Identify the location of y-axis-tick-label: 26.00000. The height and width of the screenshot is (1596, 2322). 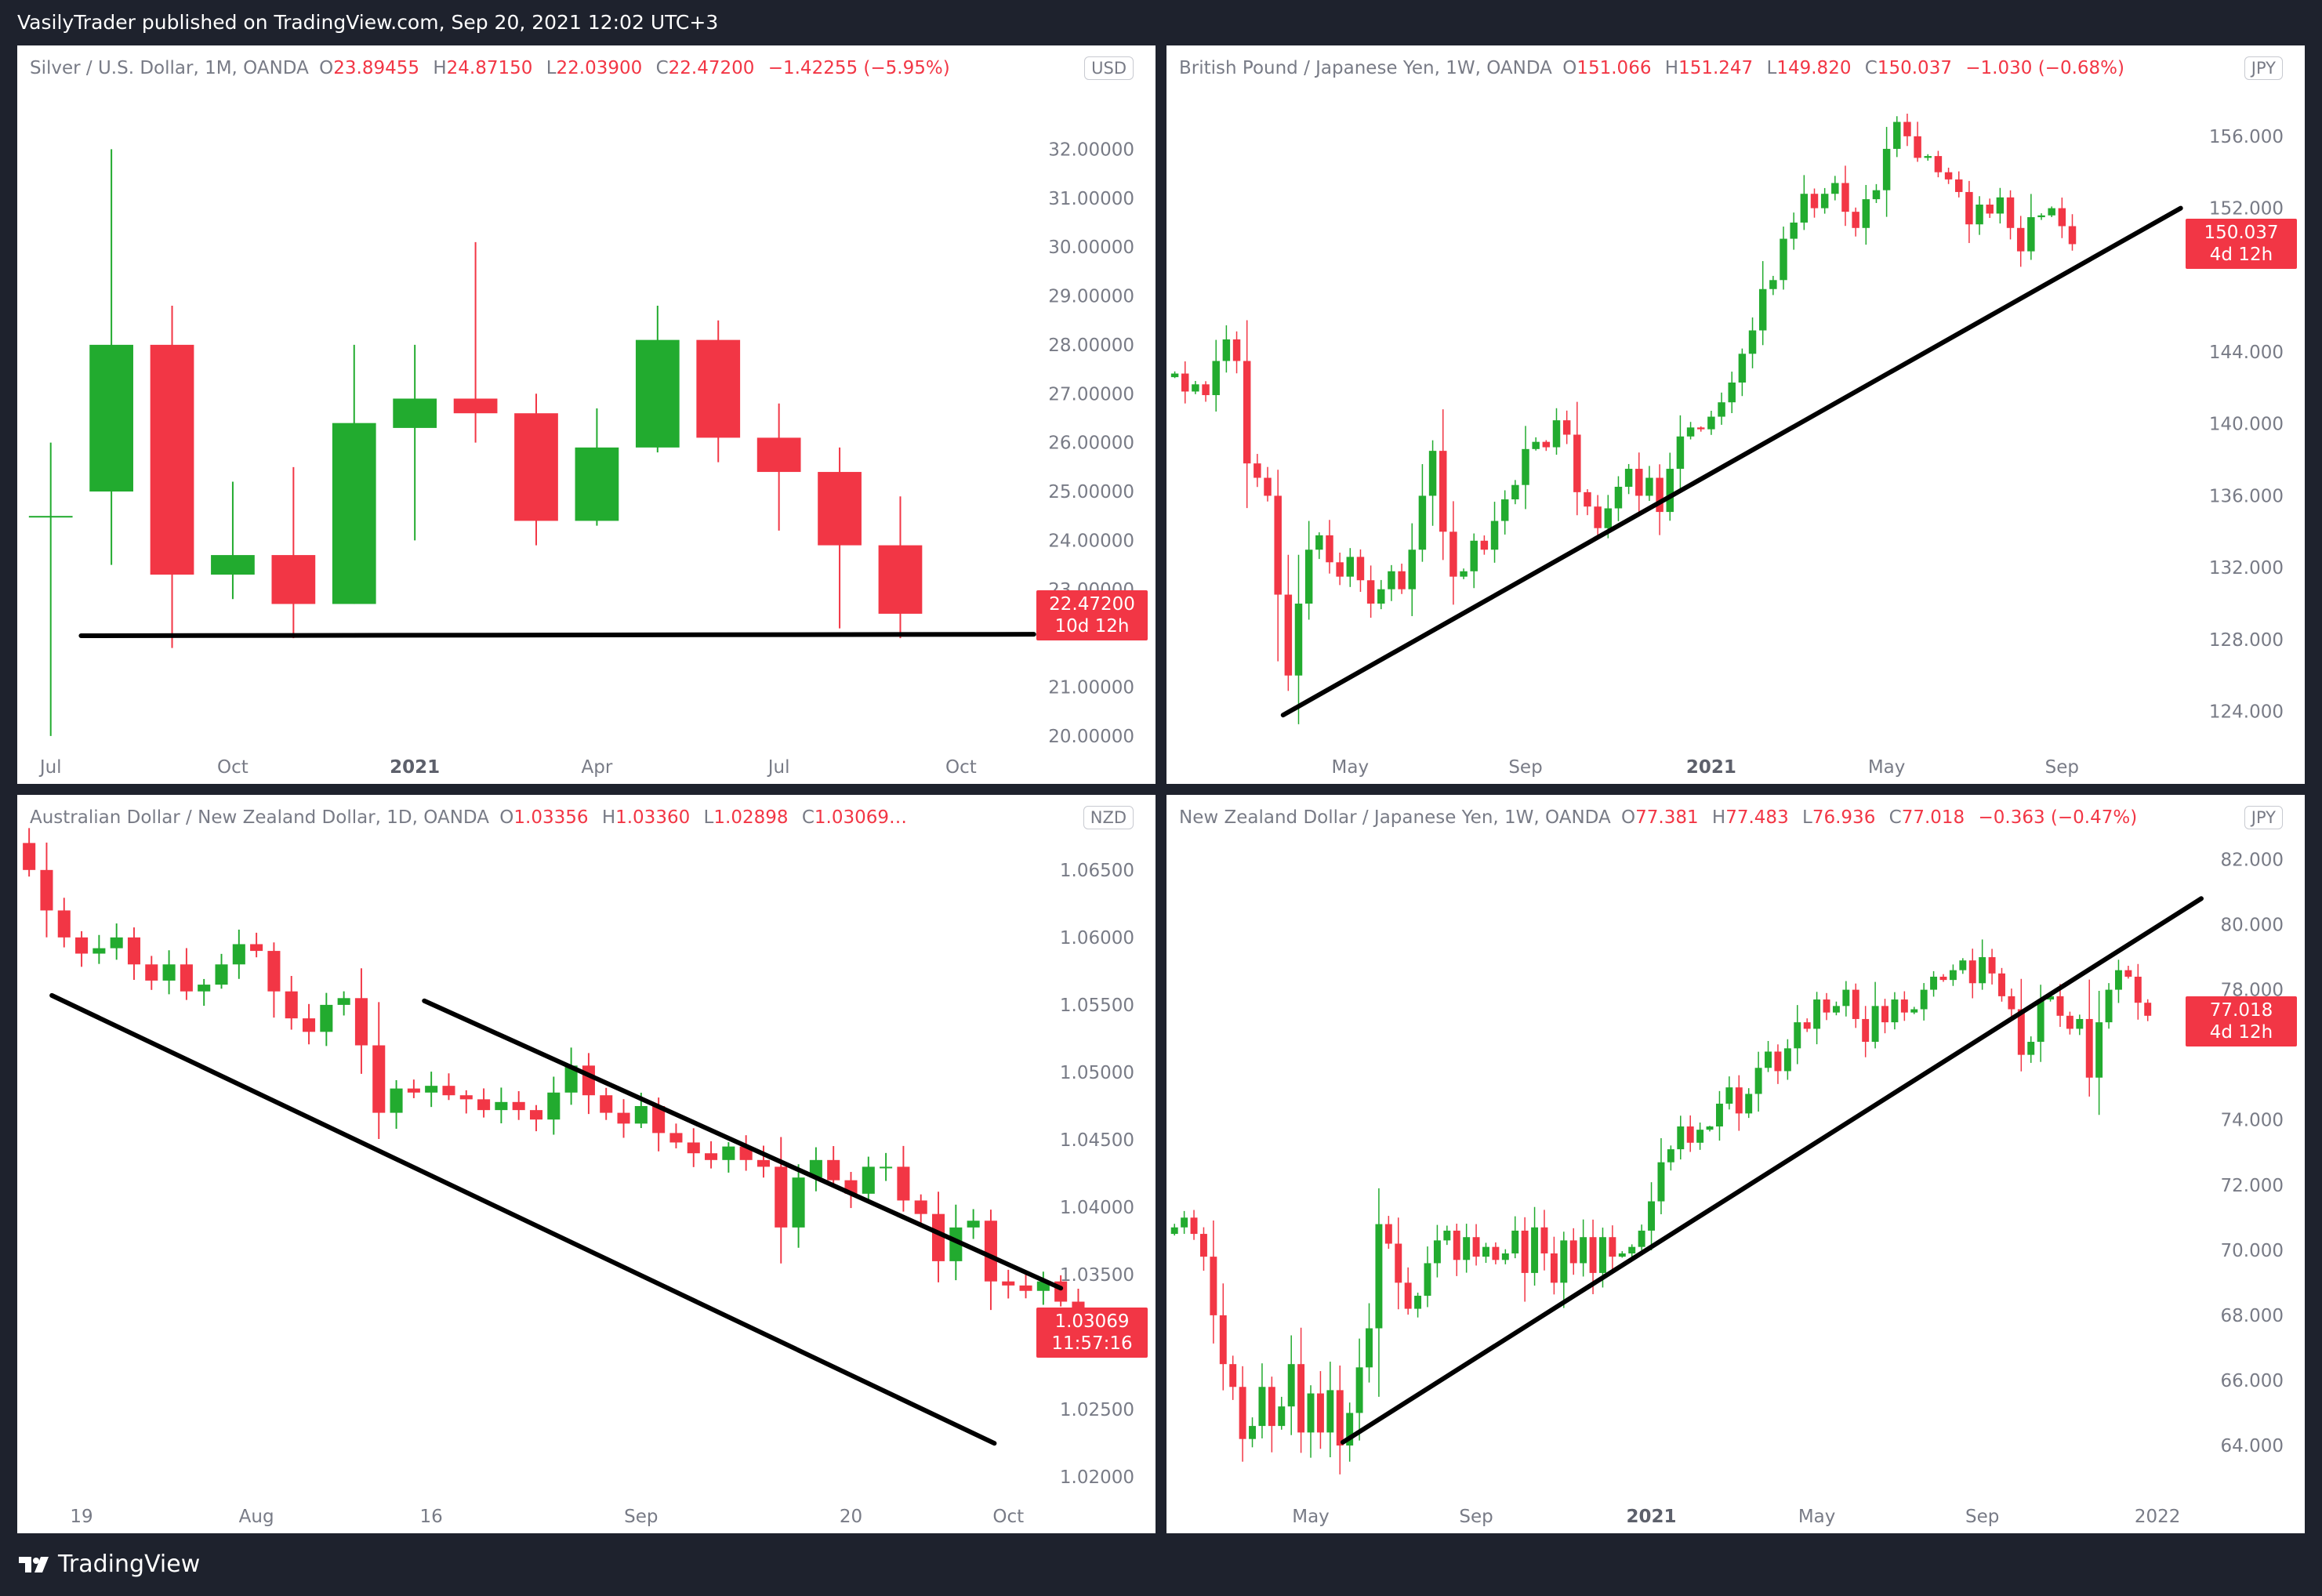
(1091, 444).